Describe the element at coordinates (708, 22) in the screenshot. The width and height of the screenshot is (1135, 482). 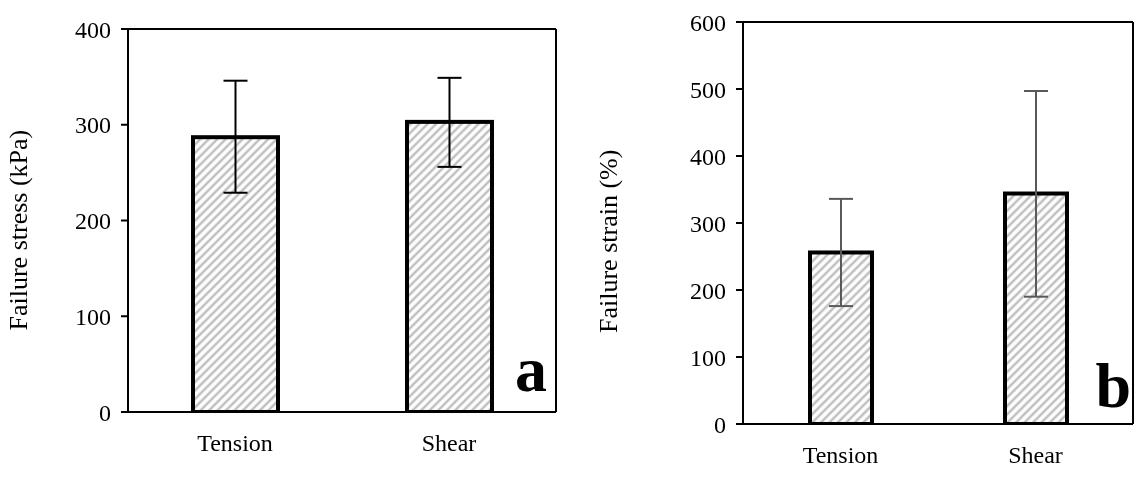
I see `y-tick-label: 600` at that location.